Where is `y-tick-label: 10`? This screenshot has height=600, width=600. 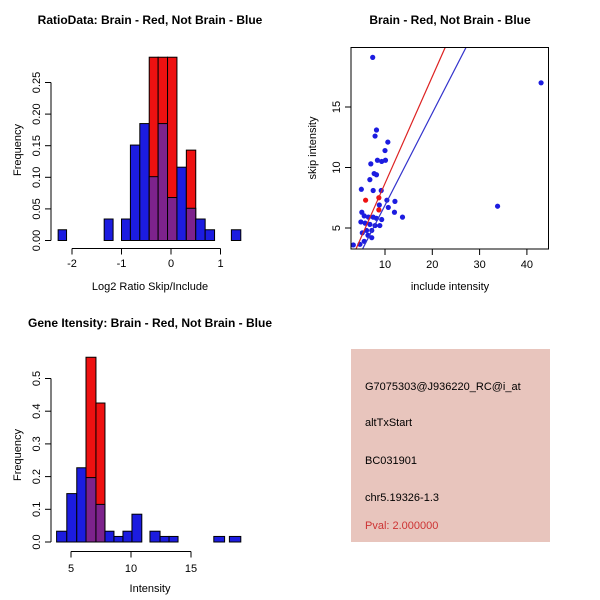 y-tick-label: 10 is located at coordinates (337, 167).